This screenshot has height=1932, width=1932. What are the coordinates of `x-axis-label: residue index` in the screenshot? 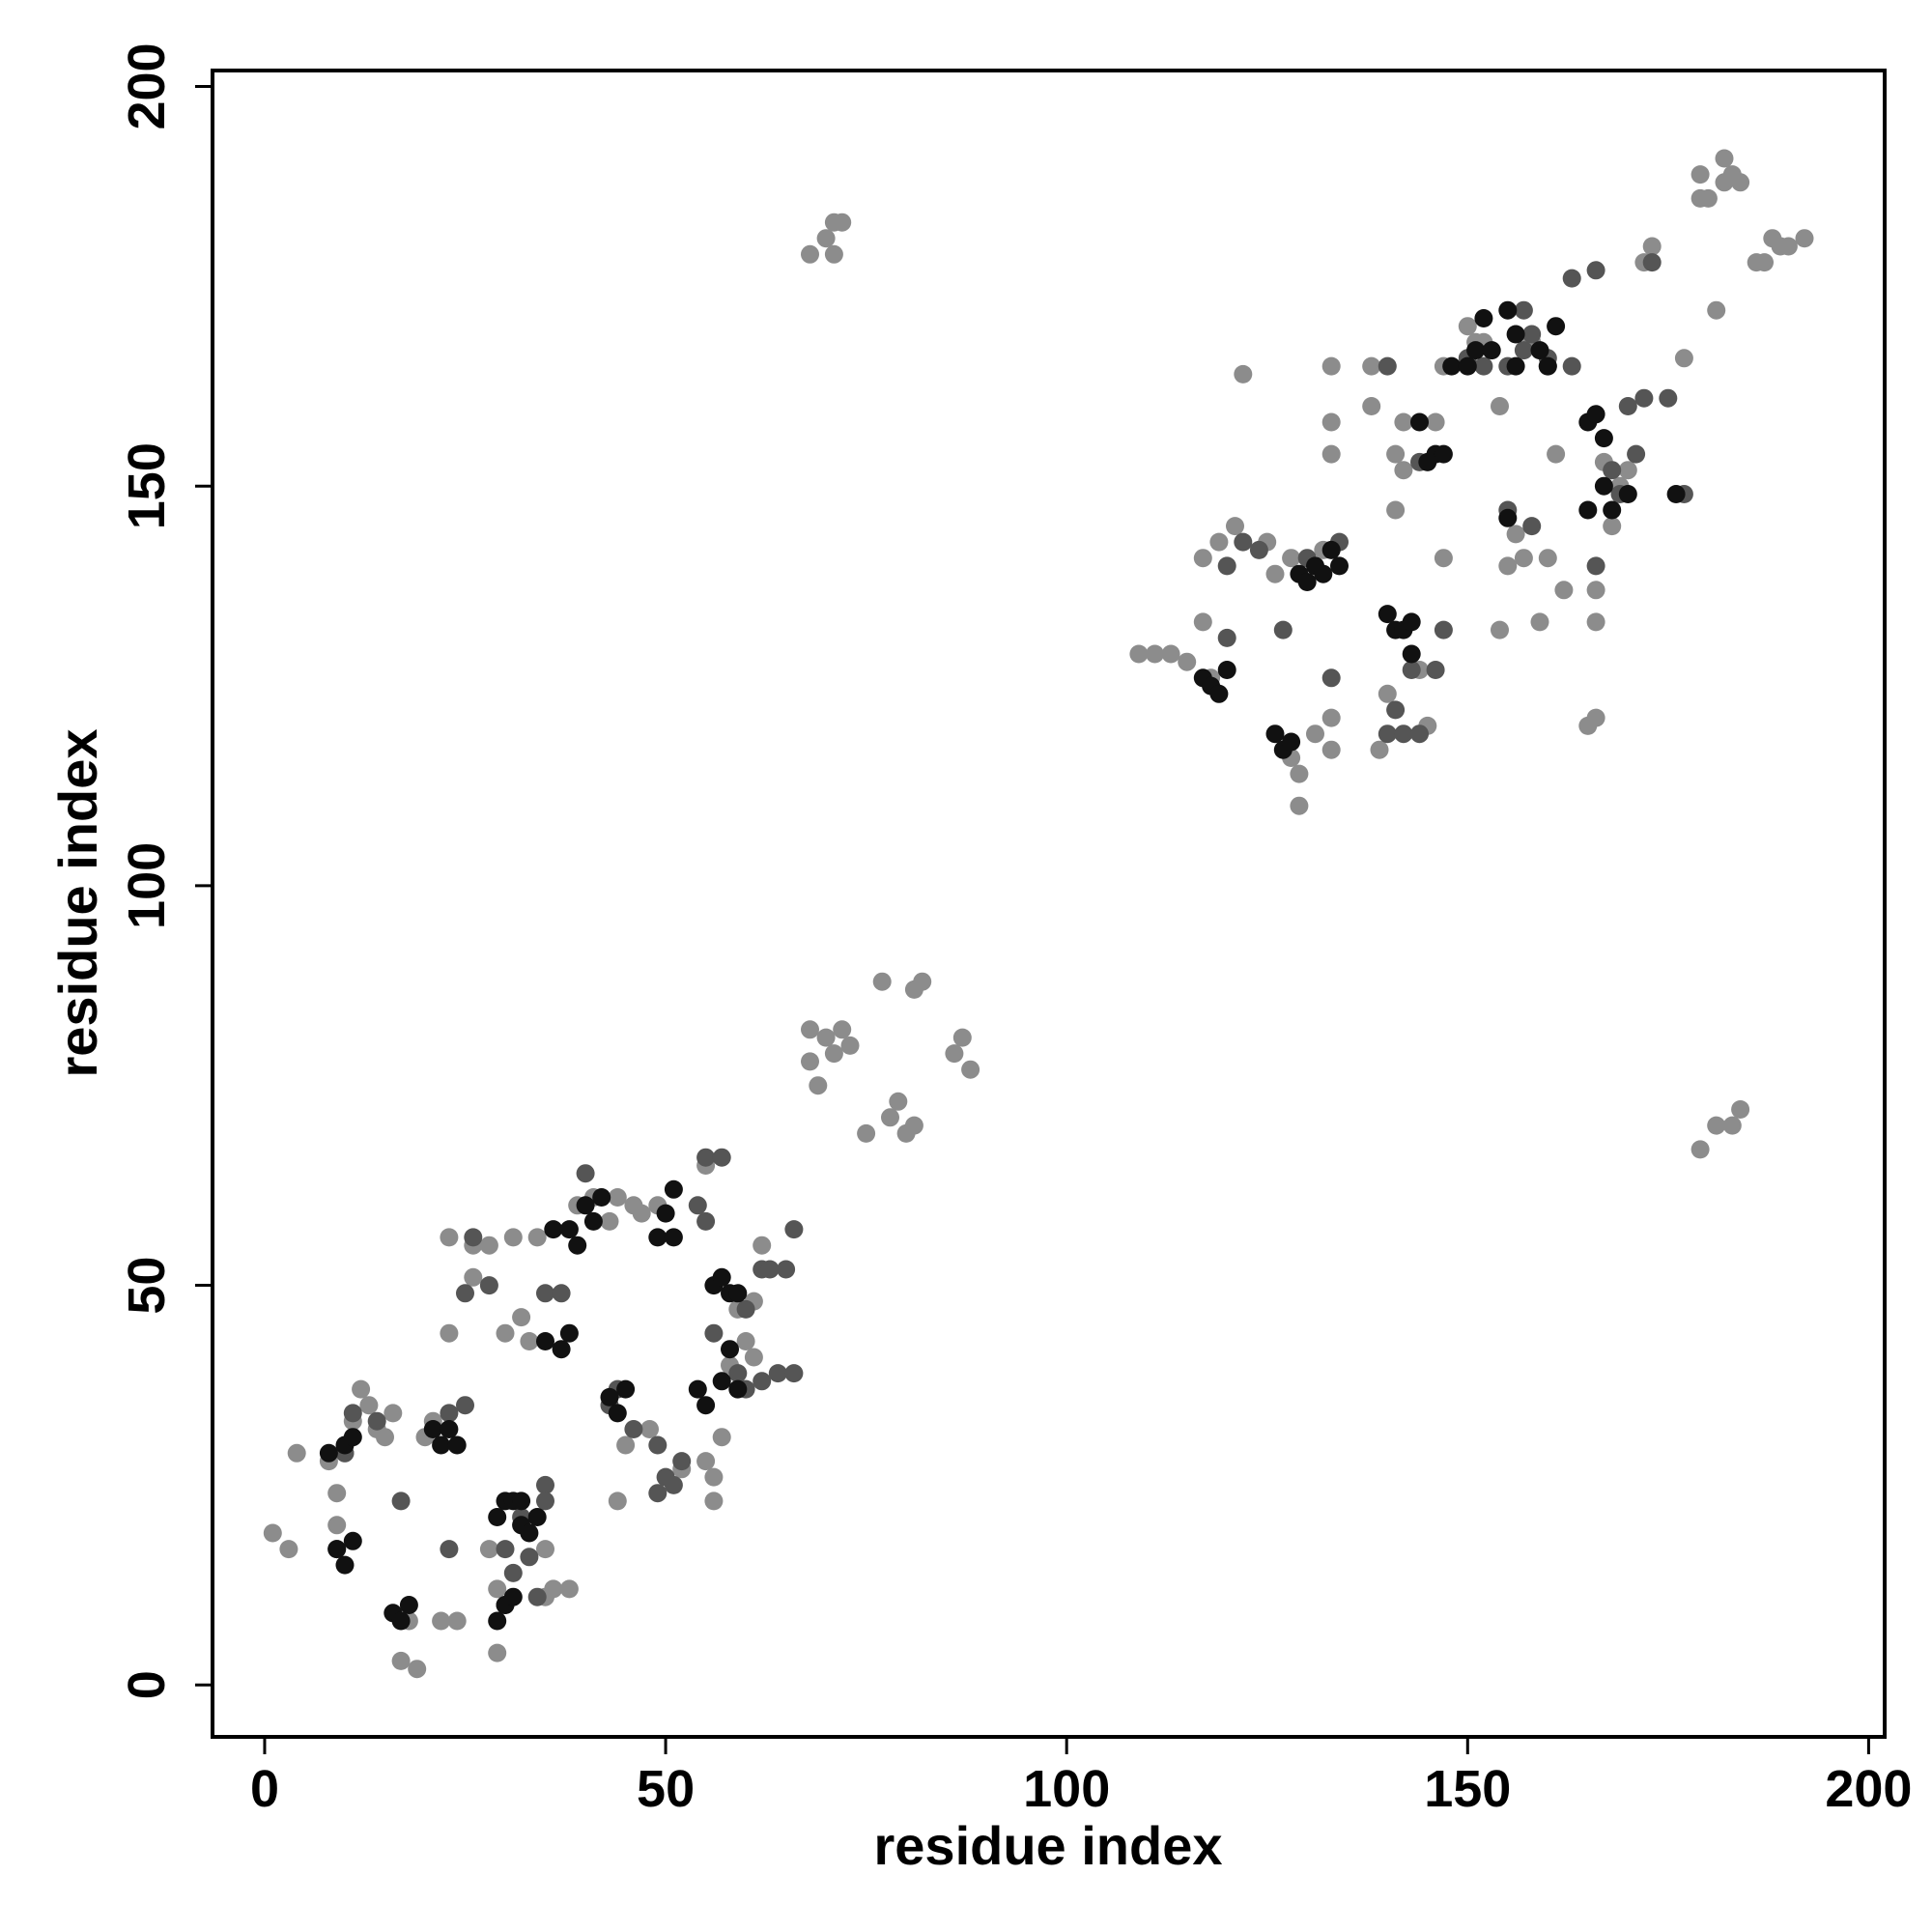 It's located at (1047, 1845).